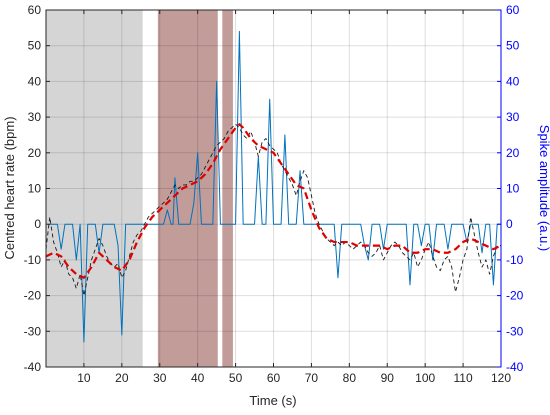 This screenshot has height=415, width=550. I want to click on y-tick-label: 40, so click(35, 81).